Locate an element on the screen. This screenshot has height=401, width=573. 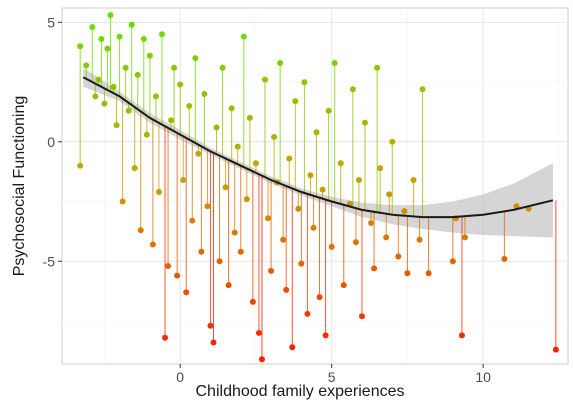
x-tick-label: 5 is located at coordinates (332, 377).